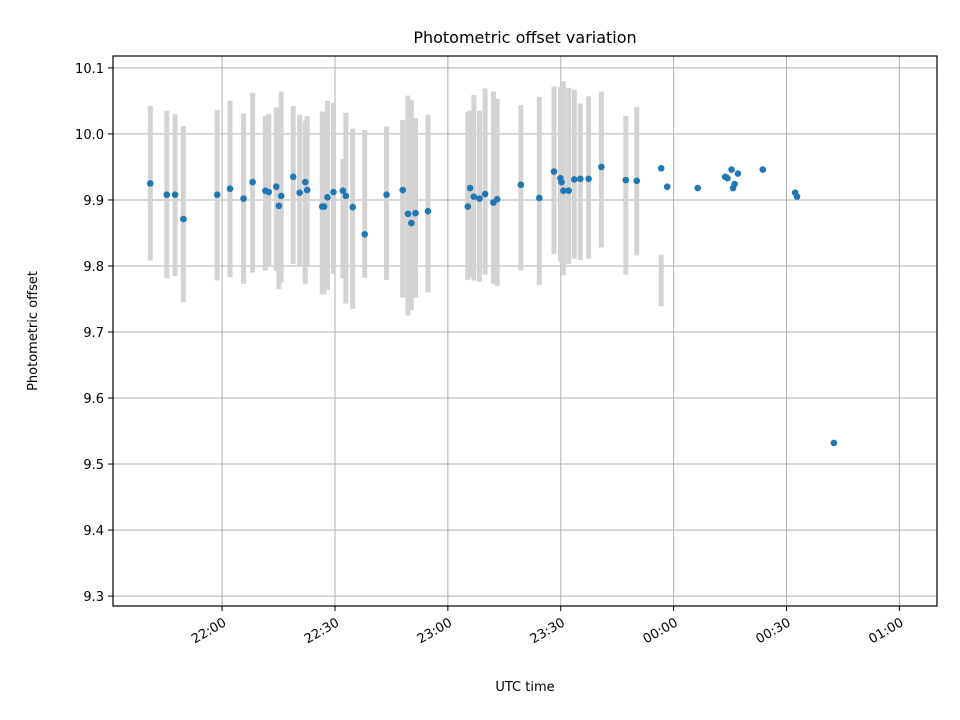 The width and height of the screenshot is (960, 720). I want to click on y-tick-label: 9.3, so click(93, 597).